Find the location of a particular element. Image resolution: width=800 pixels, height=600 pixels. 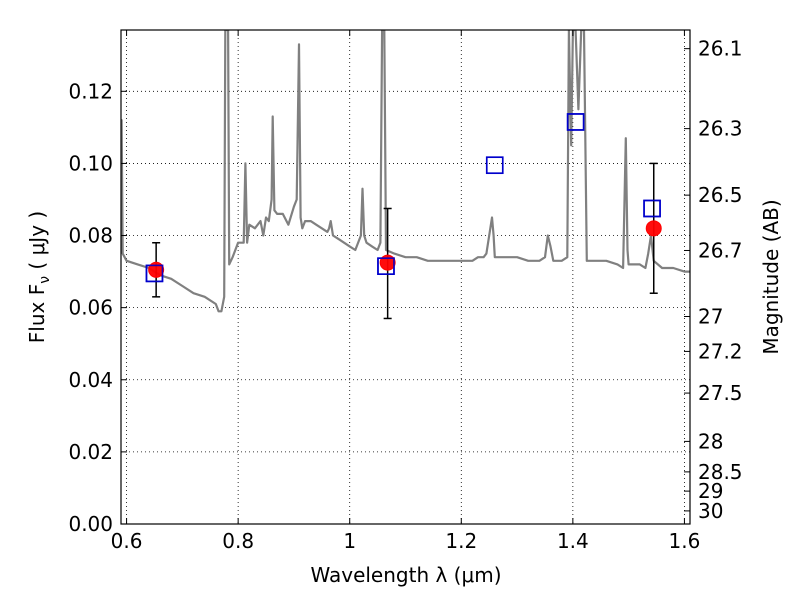

y-tick-label: 0.12 is located at coordinates (90, 91).